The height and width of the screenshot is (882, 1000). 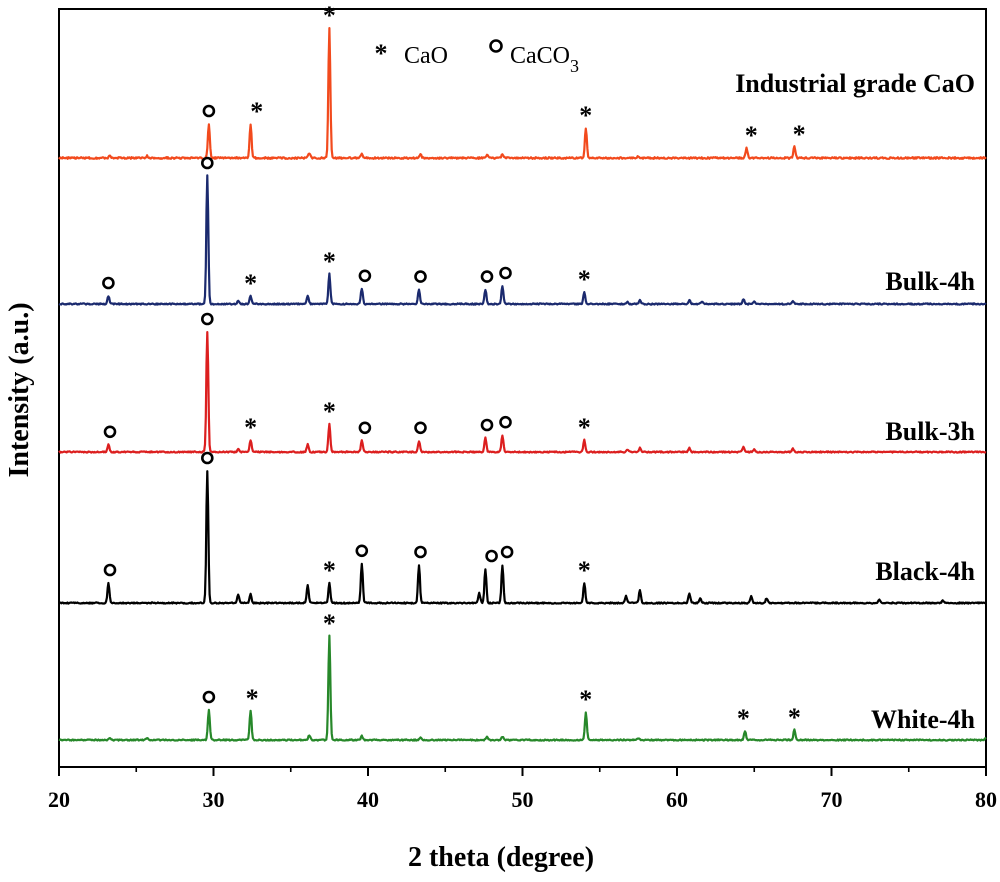 I want to click on series-line-bulk-3h, so click(x=522, y=392).